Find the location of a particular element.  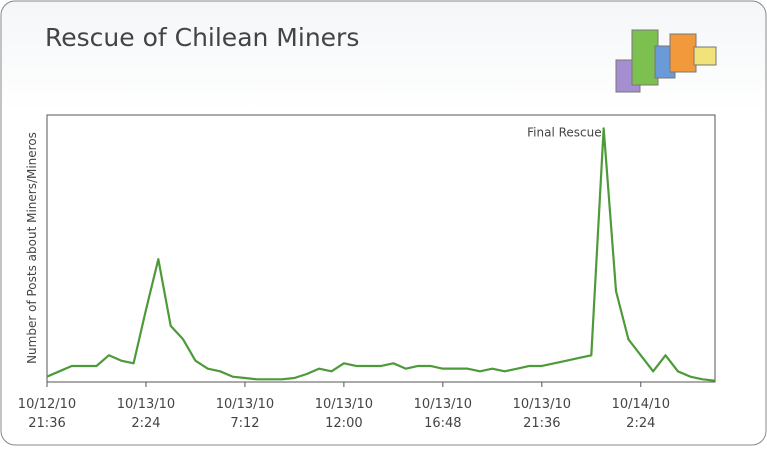

logo is located at coordinates (666, 61).